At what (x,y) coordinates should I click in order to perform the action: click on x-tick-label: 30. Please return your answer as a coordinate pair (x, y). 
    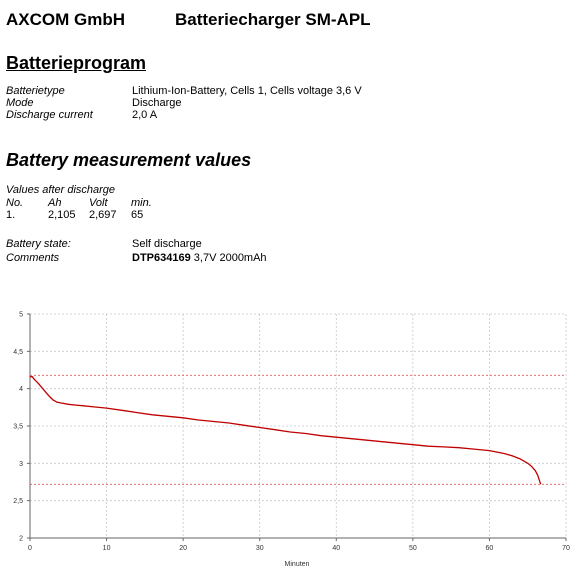
    Looking at the image, I should click on (260, 548).